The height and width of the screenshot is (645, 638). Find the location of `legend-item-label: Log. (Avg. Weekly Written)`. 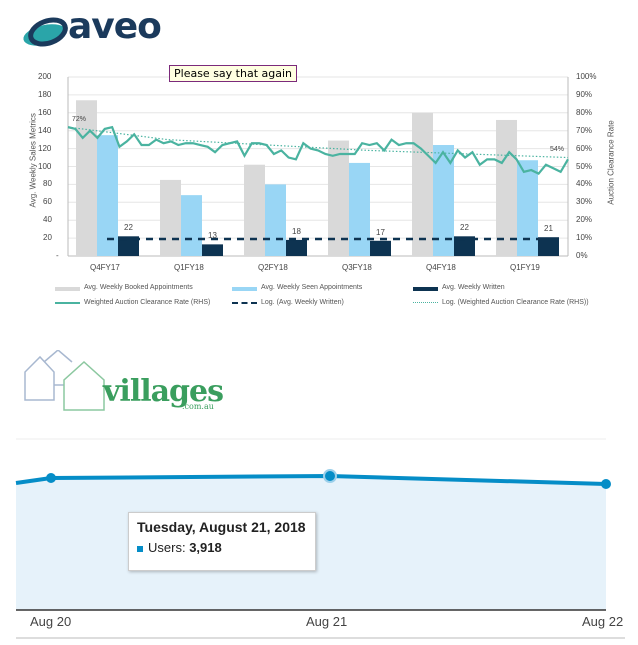

legend-item-label: Log. (Avg. Weekly Written) is located at coordinates (302, 302).